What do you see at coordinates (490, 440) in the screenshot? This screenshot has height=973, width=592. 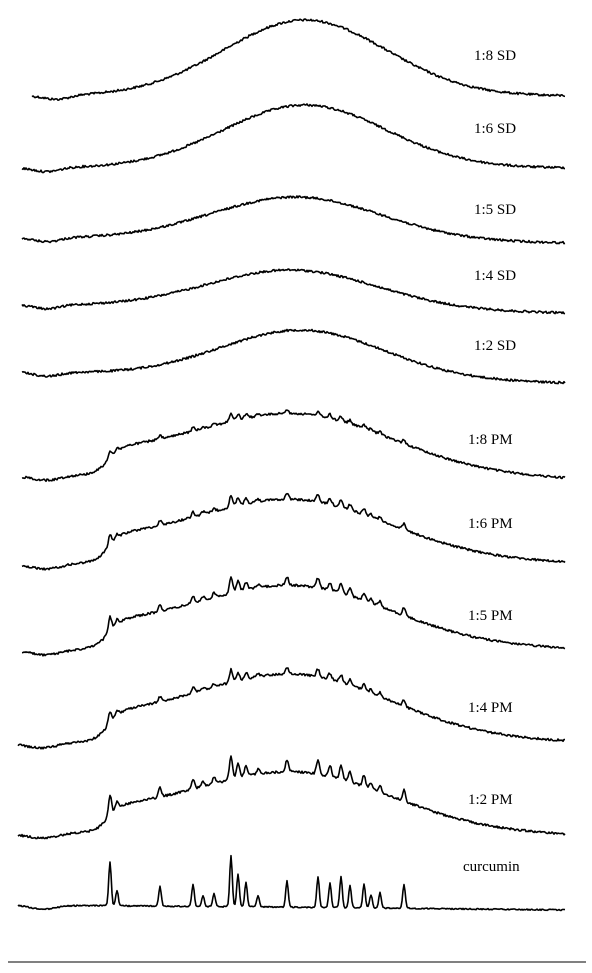 I see `series-label: 1:8 PM` at bounding box center [490, 440].